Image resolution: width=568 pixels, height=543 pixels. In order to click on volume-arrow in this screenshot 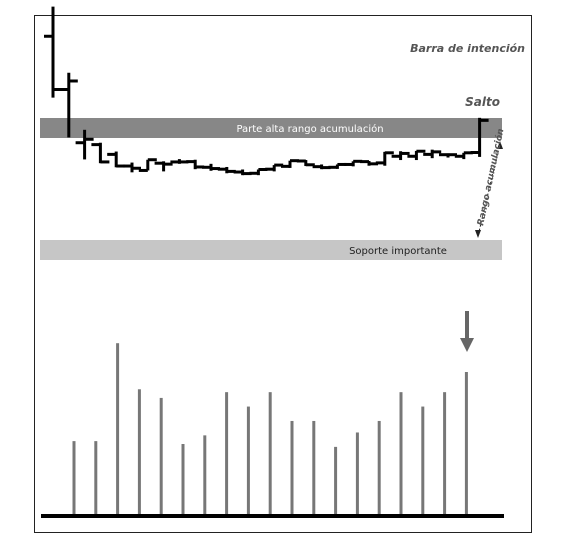, I will do `click(467, 331)`.